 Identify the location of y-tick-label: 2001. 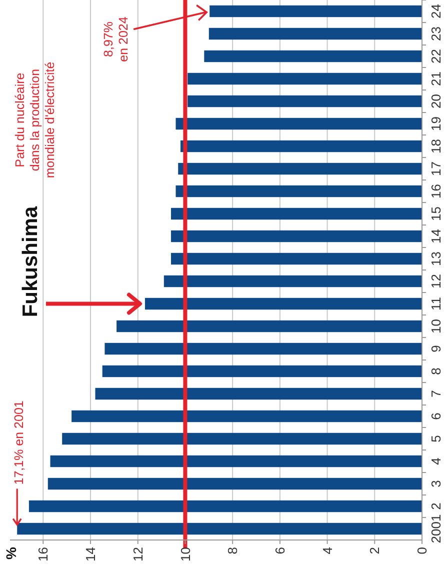
(436, 529).